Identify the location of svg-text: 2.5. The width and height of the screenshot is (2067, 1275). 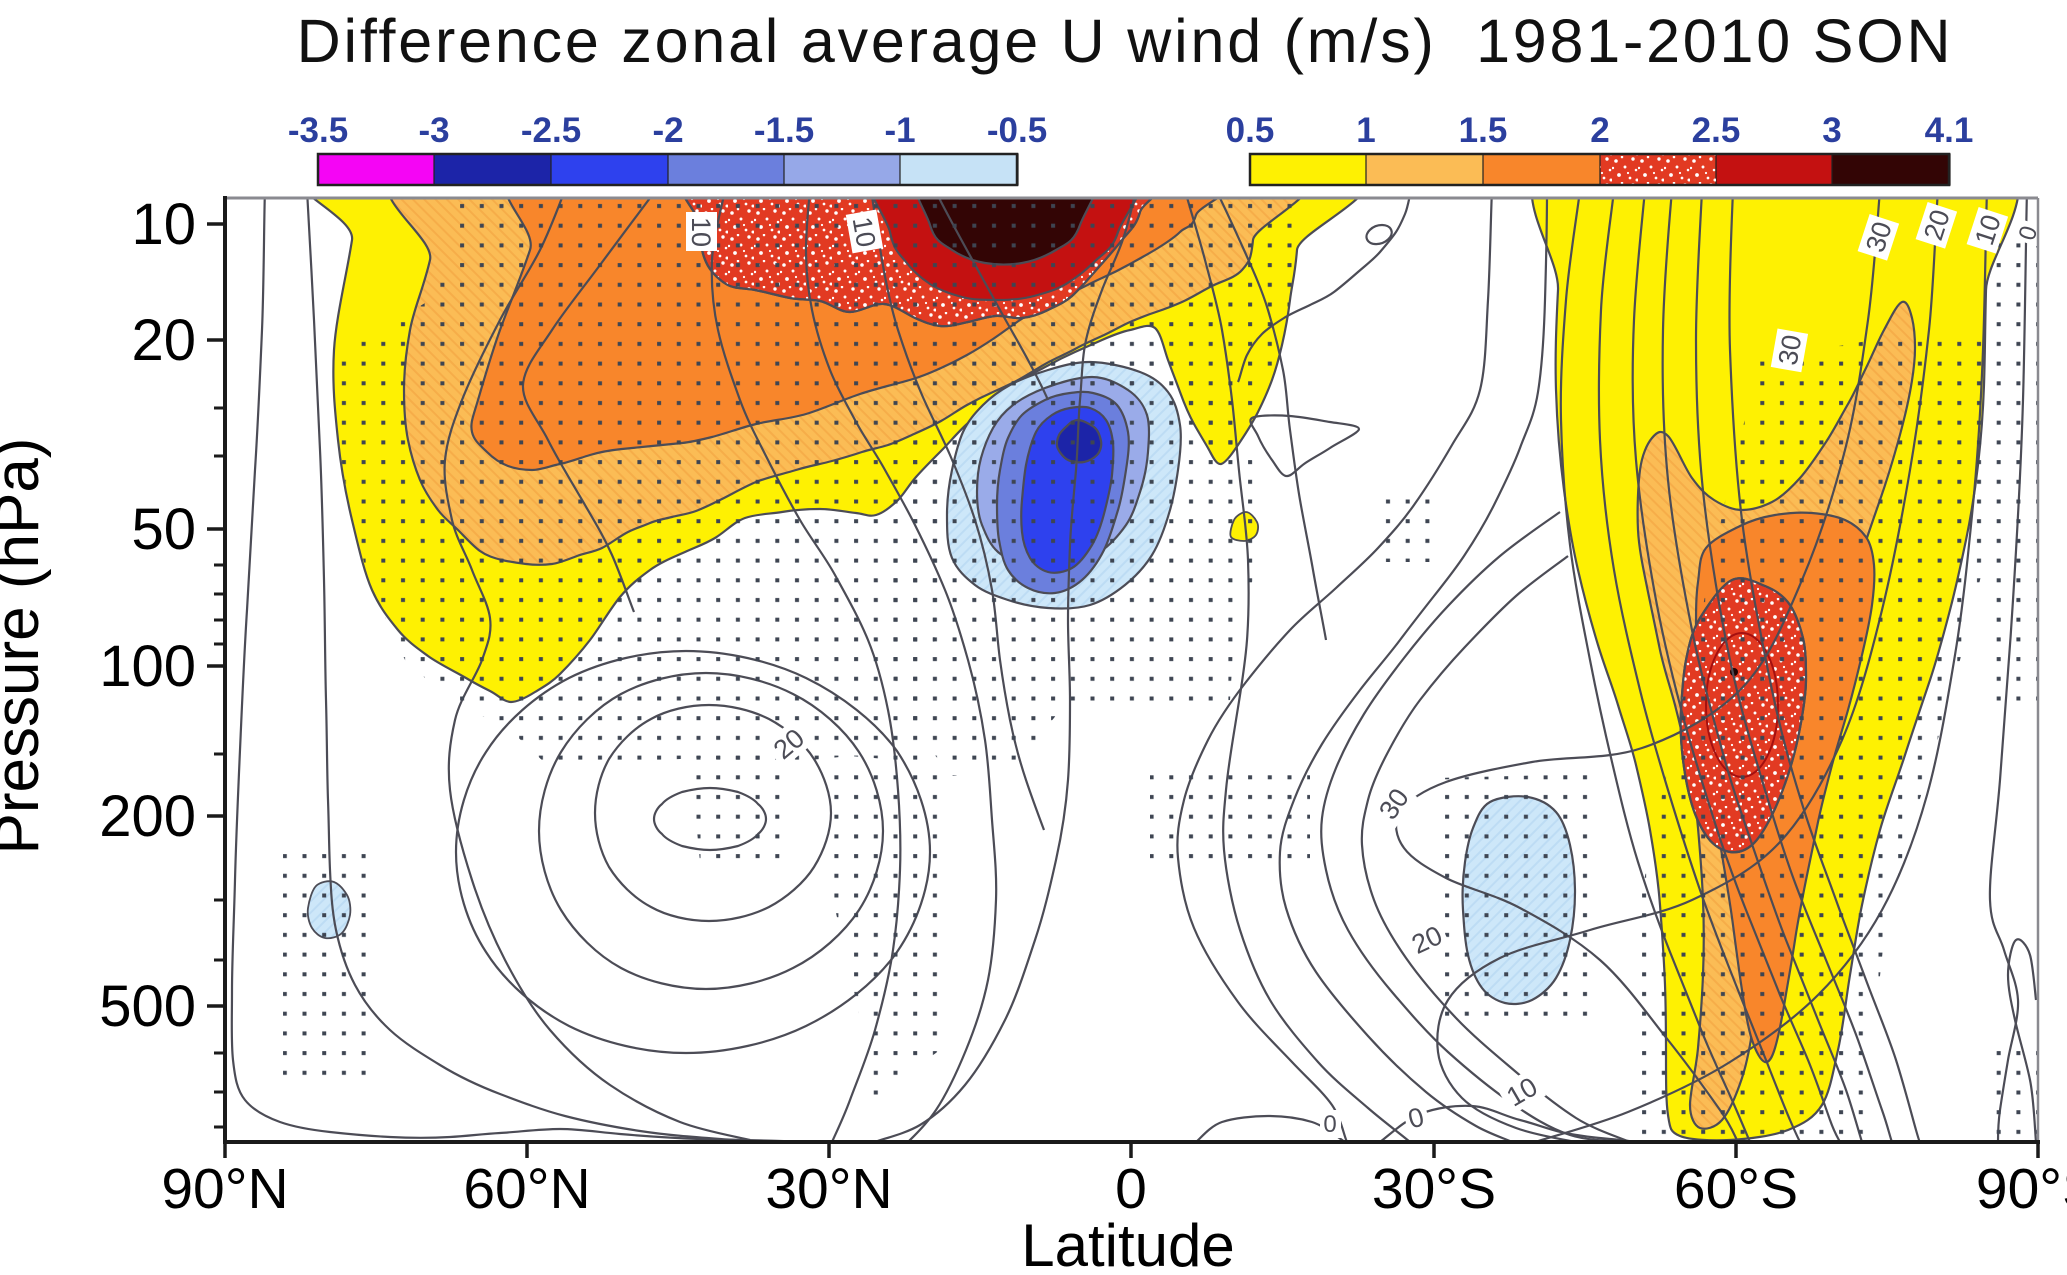
(1716, 130).